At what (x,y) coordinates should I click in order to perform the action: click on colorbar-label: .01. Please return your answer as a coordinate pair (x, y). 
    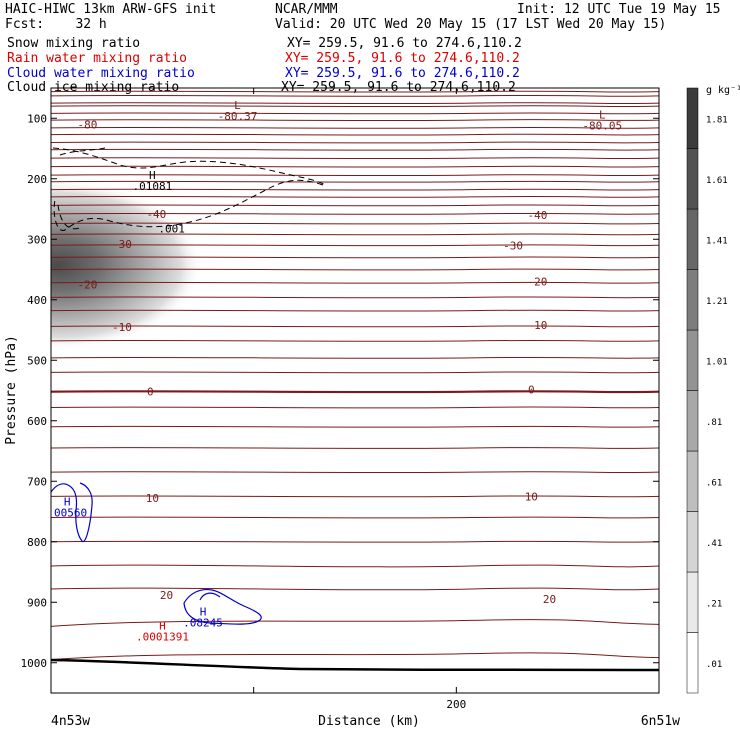
    Looking at the image, I should click on (714, 665).